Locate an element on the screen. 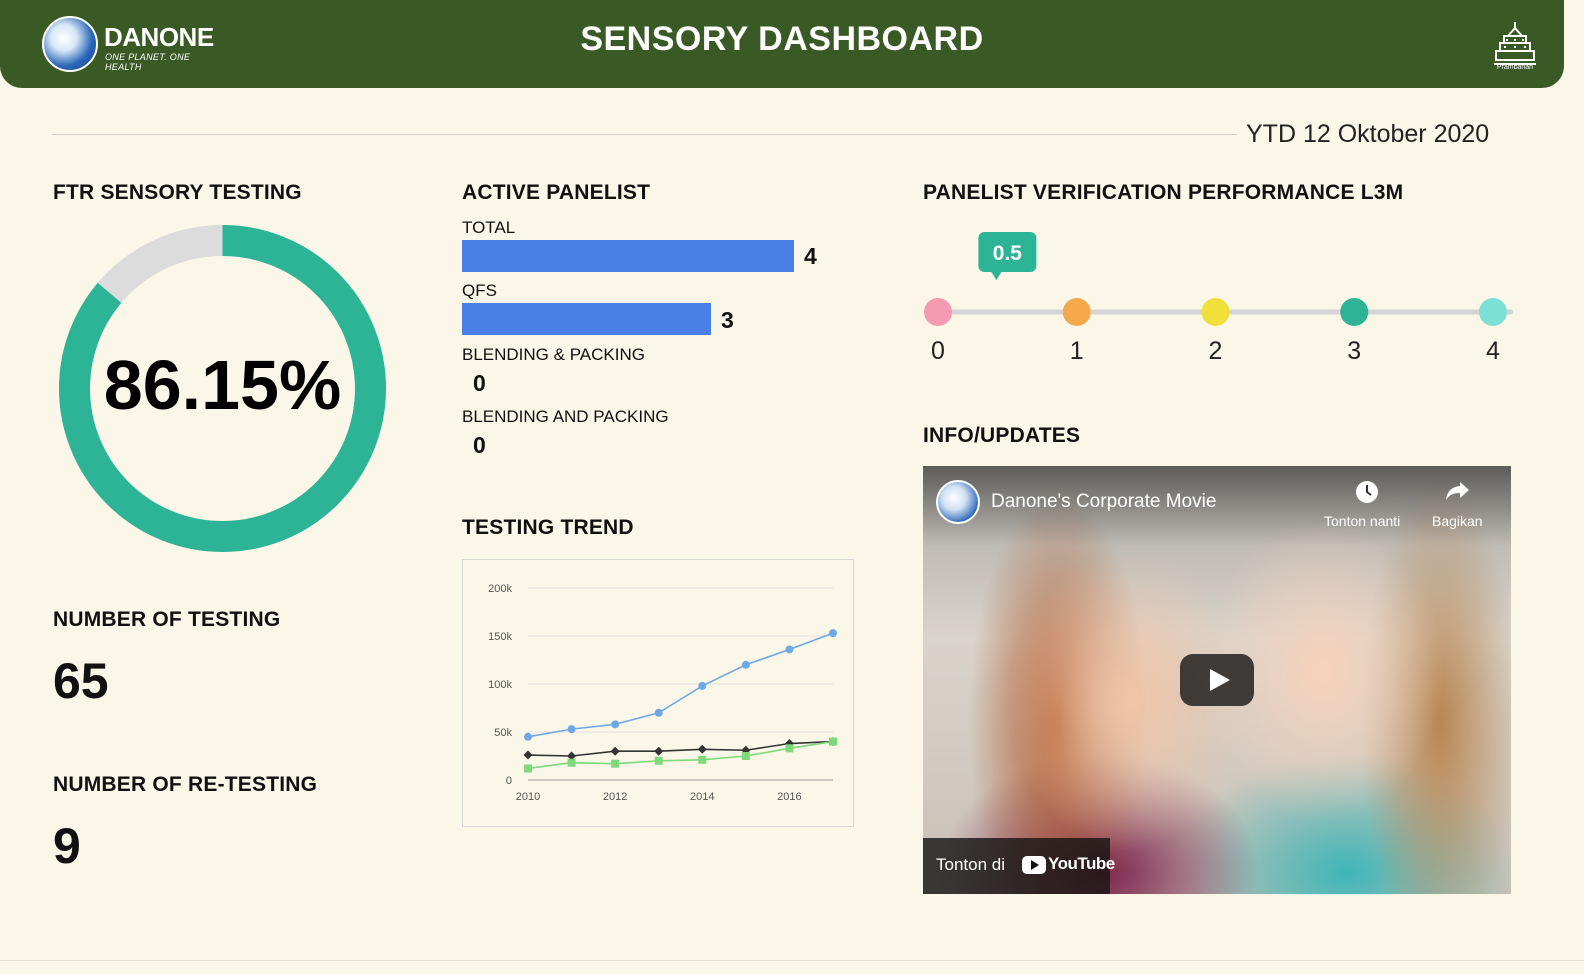 This screenshot has width=1584, height=974. scale-label: 1 is located at coordinates (1077, 351).